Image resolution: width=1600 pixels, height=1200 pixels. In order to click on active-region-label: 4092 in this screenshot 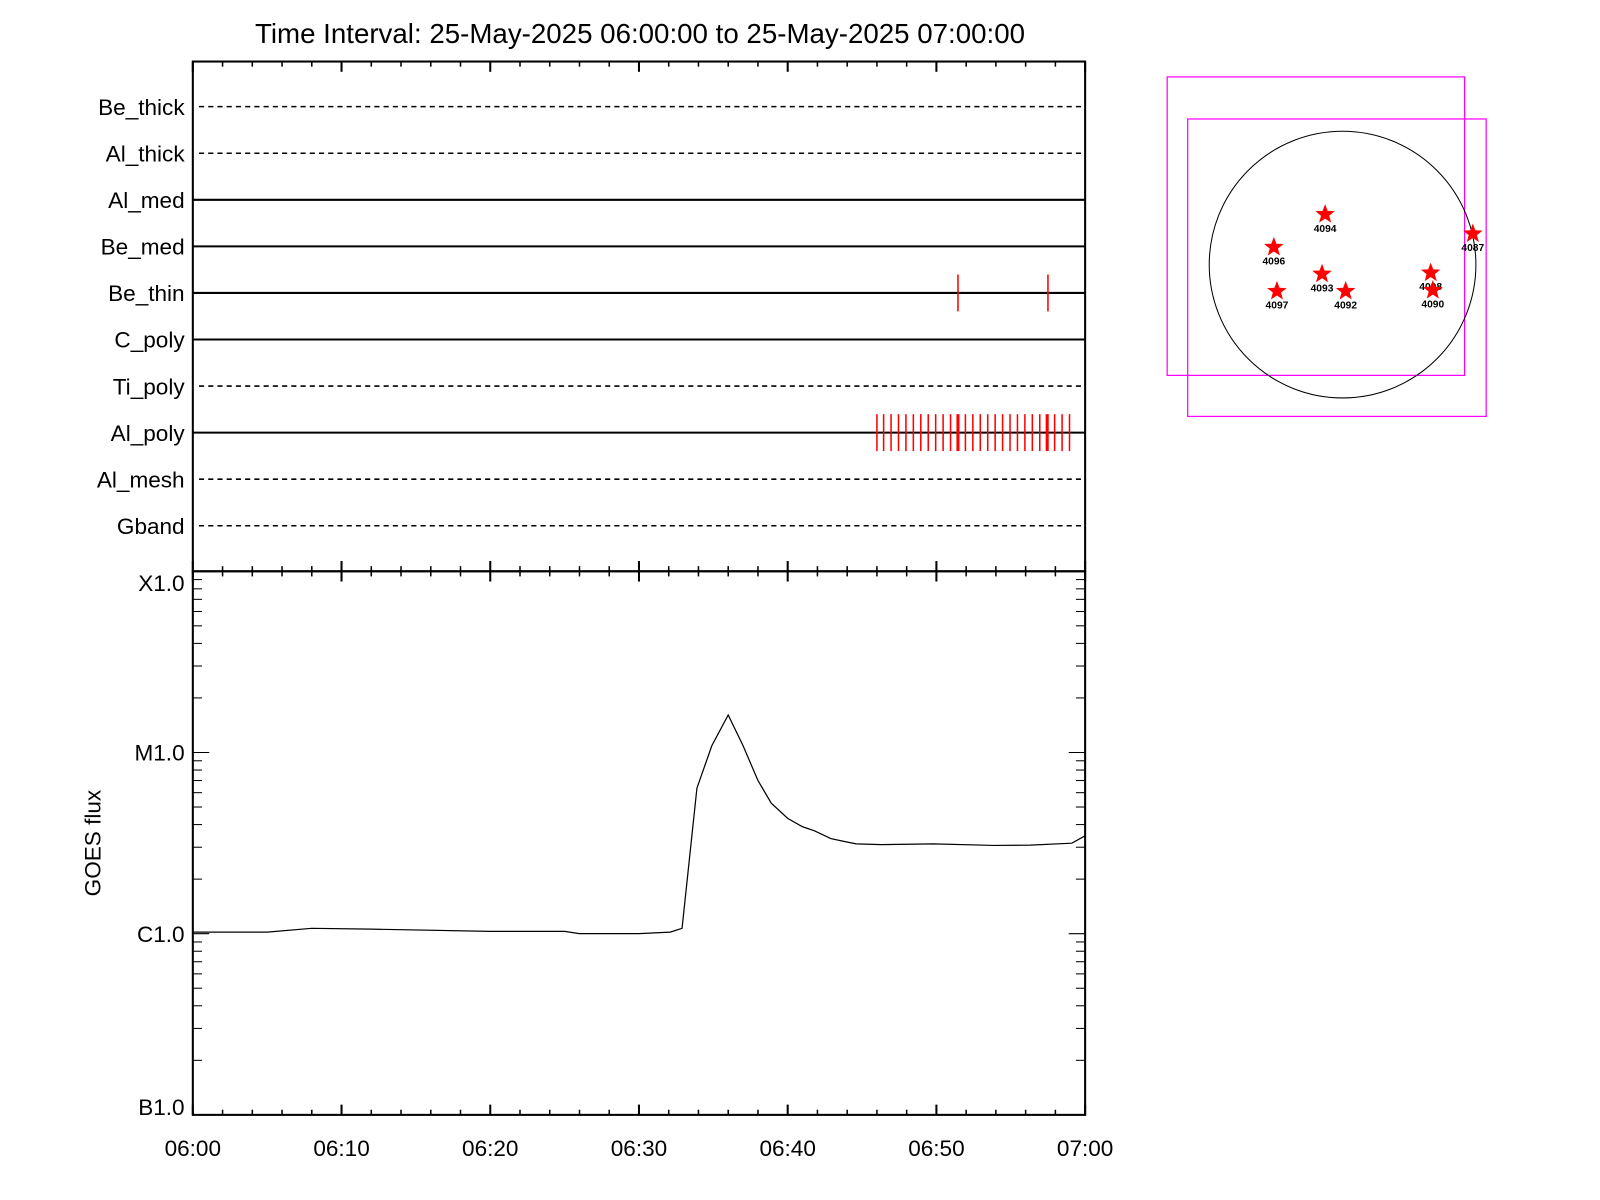, I will do `click(1345, 306)`.